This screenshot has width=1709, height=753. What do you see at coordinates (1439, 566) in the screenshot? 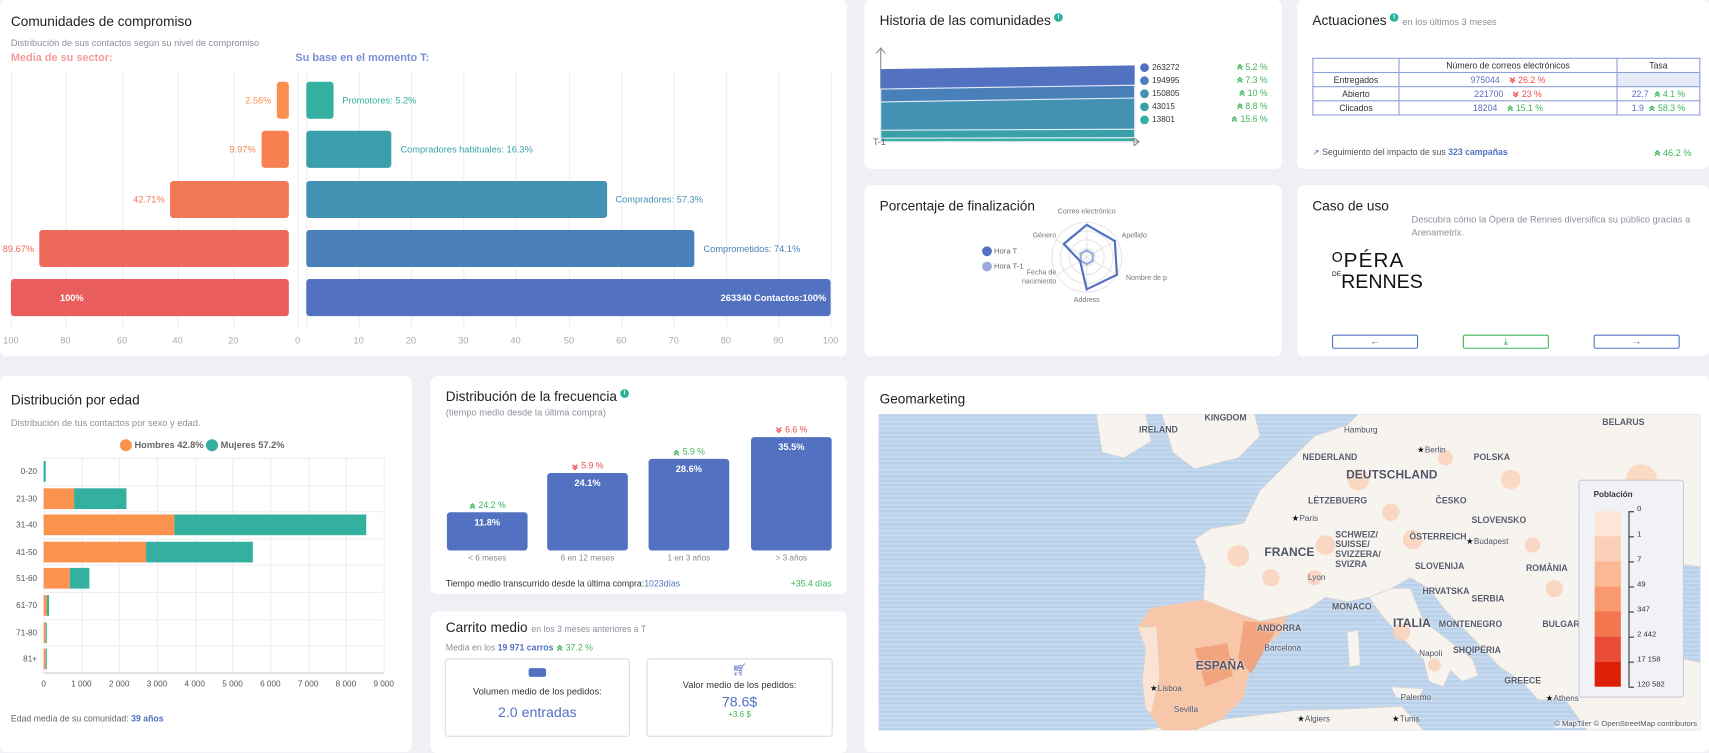
I see `label-text: SLOVENIJA` at bounding box center [1439, 566].